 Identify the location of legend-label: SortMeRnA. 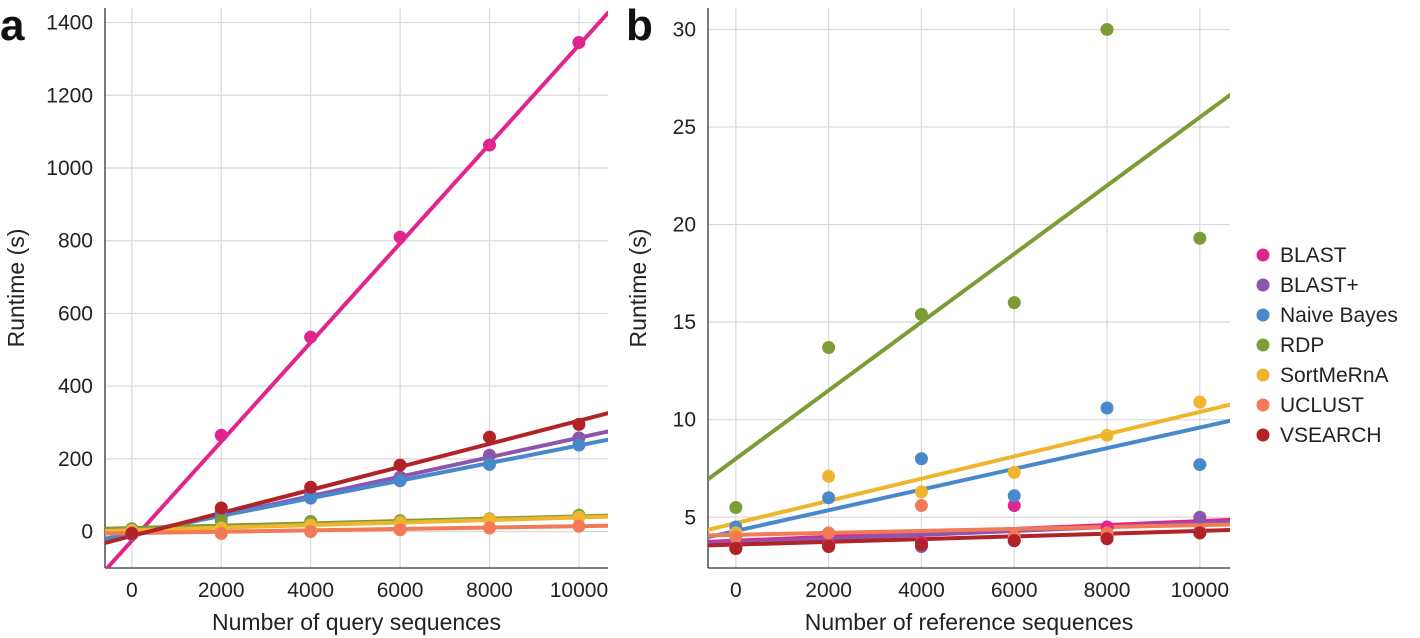
(1334, 375).